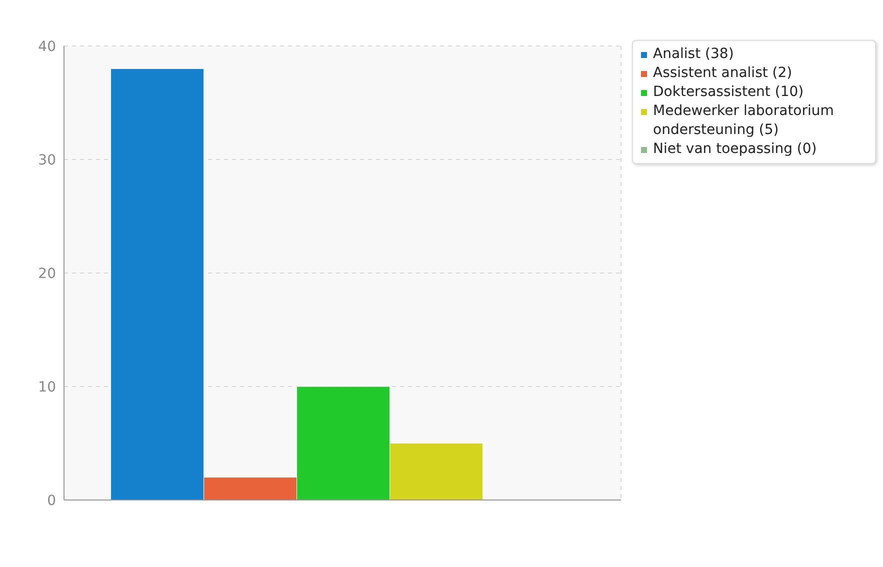 This screenshot has height=567, width=883. I want to click on legend-label: Medewerker laboratorium ondersteuning (5), so click(744, 121).